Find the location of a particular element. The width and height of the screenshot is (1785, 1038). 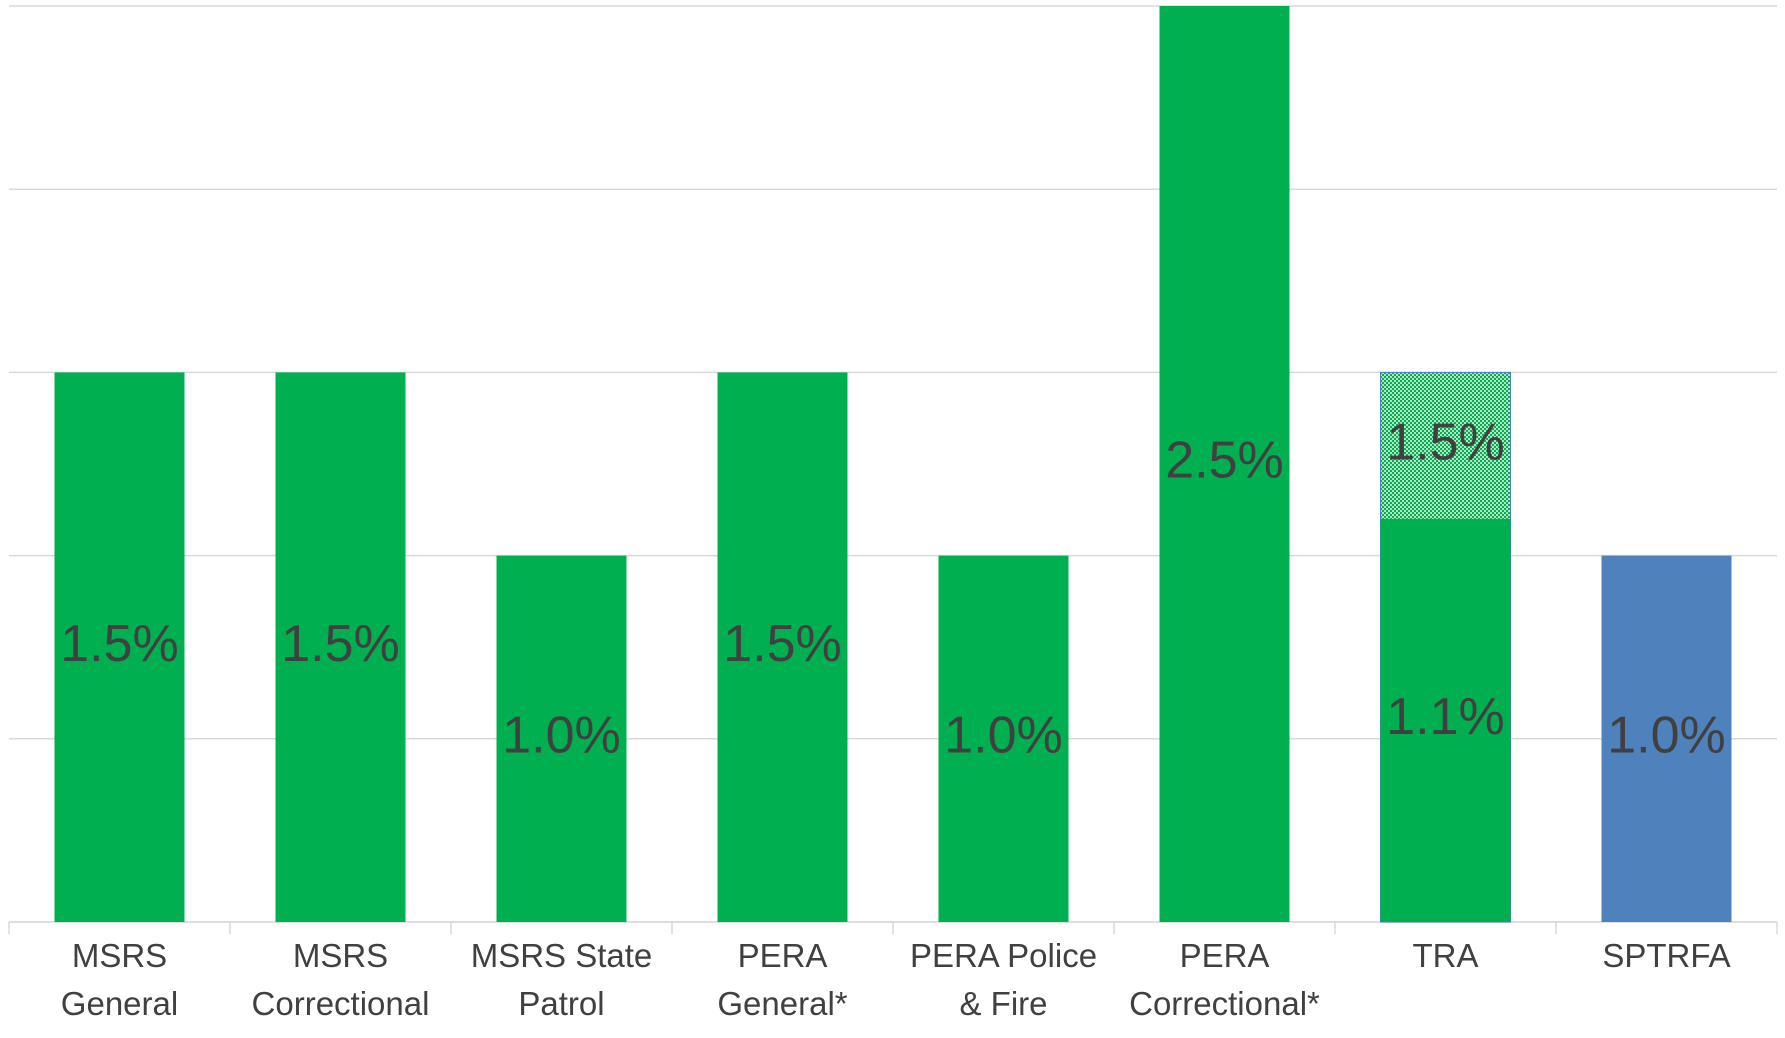

data-label: 2.5% is located at coordinates (1224, 461).